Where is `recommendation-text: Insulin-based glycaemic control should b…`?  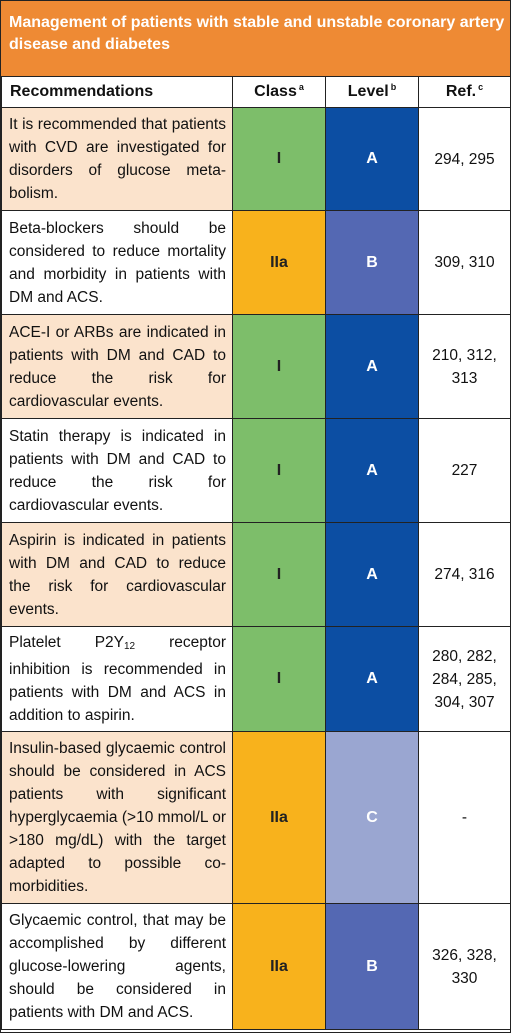 recommendation-text: Insulin-based glycaemic control should b… is located at coordinates (117, 817).